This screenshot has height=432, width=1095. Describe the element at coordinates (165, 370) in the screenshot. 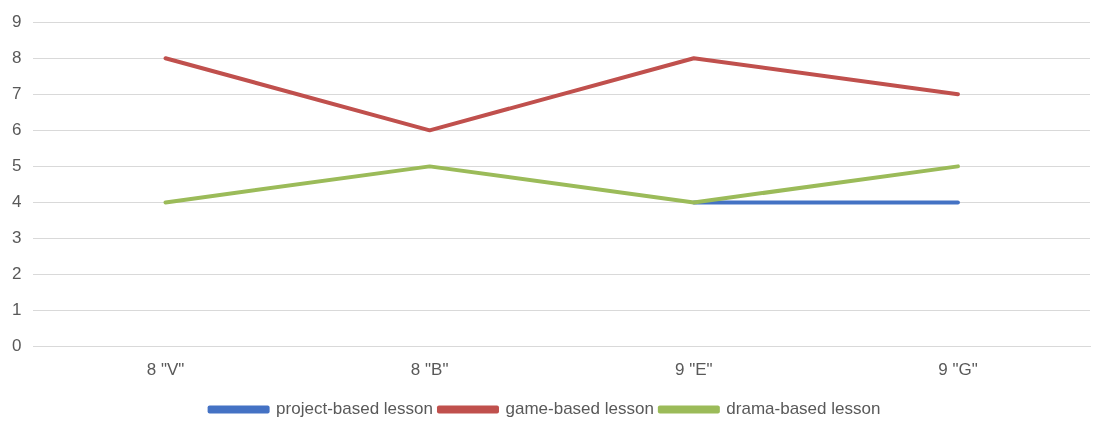

I see `x-tick-label: 8 "V"` at that location.